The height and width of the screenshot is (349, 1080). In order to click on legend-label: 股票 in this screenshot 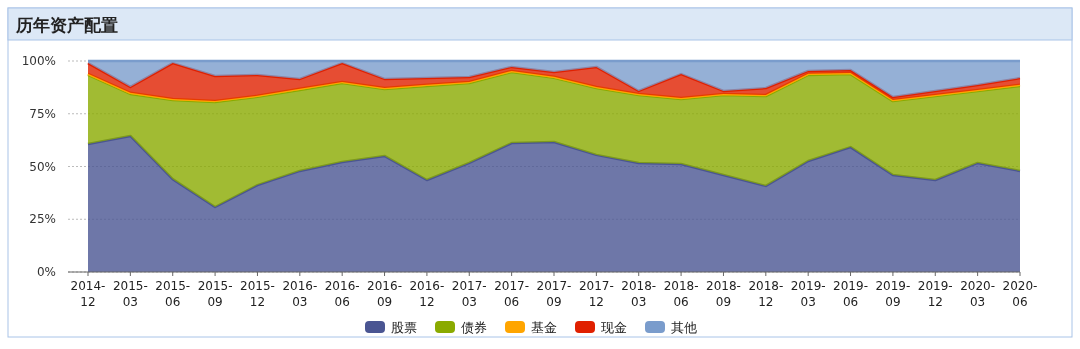, I will do `click(404, 327)`.